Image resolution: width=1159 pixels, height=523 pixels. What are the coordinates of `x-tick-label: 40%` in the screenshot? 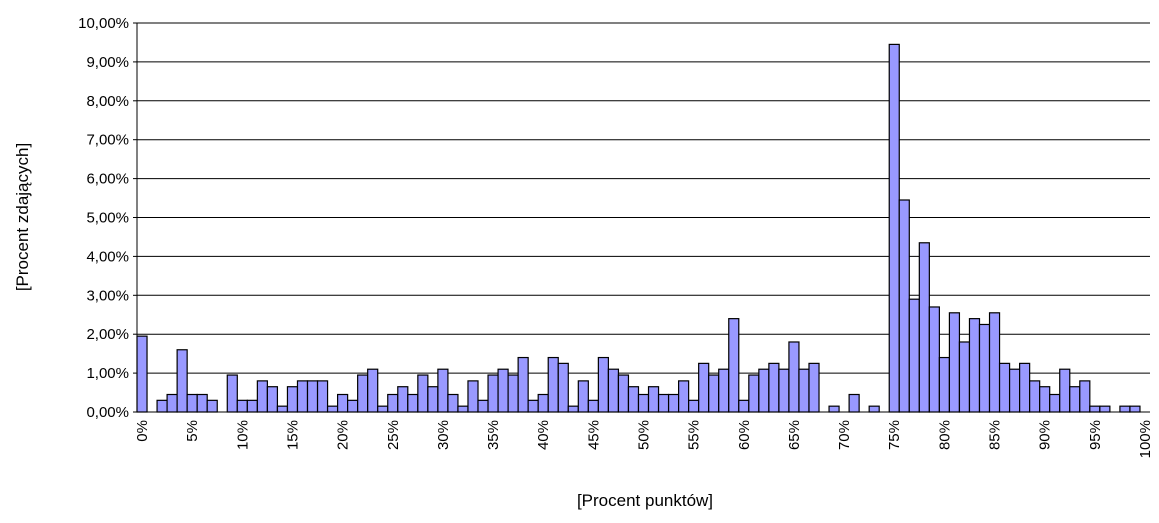 It's located at (543, 435).